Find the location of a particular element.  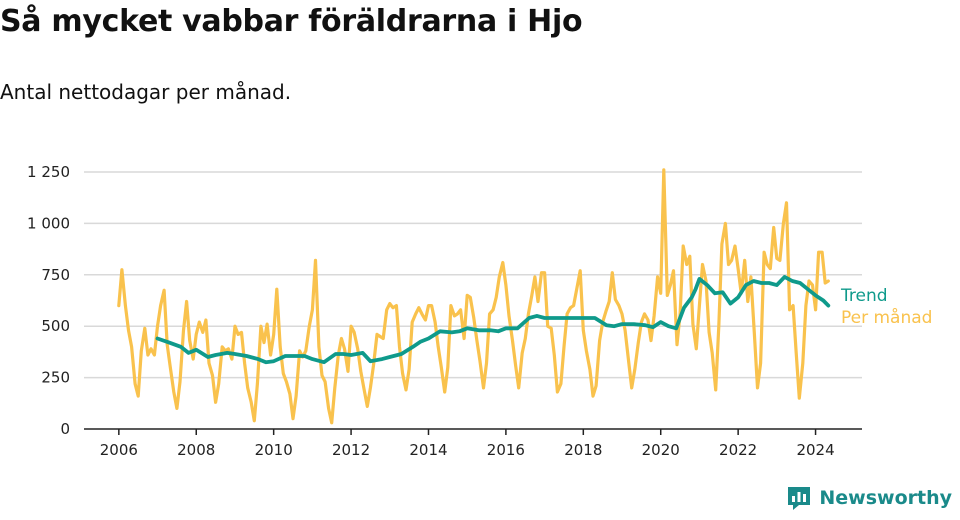

x-tick-label: 2024 is located at coordinates (815, 450).